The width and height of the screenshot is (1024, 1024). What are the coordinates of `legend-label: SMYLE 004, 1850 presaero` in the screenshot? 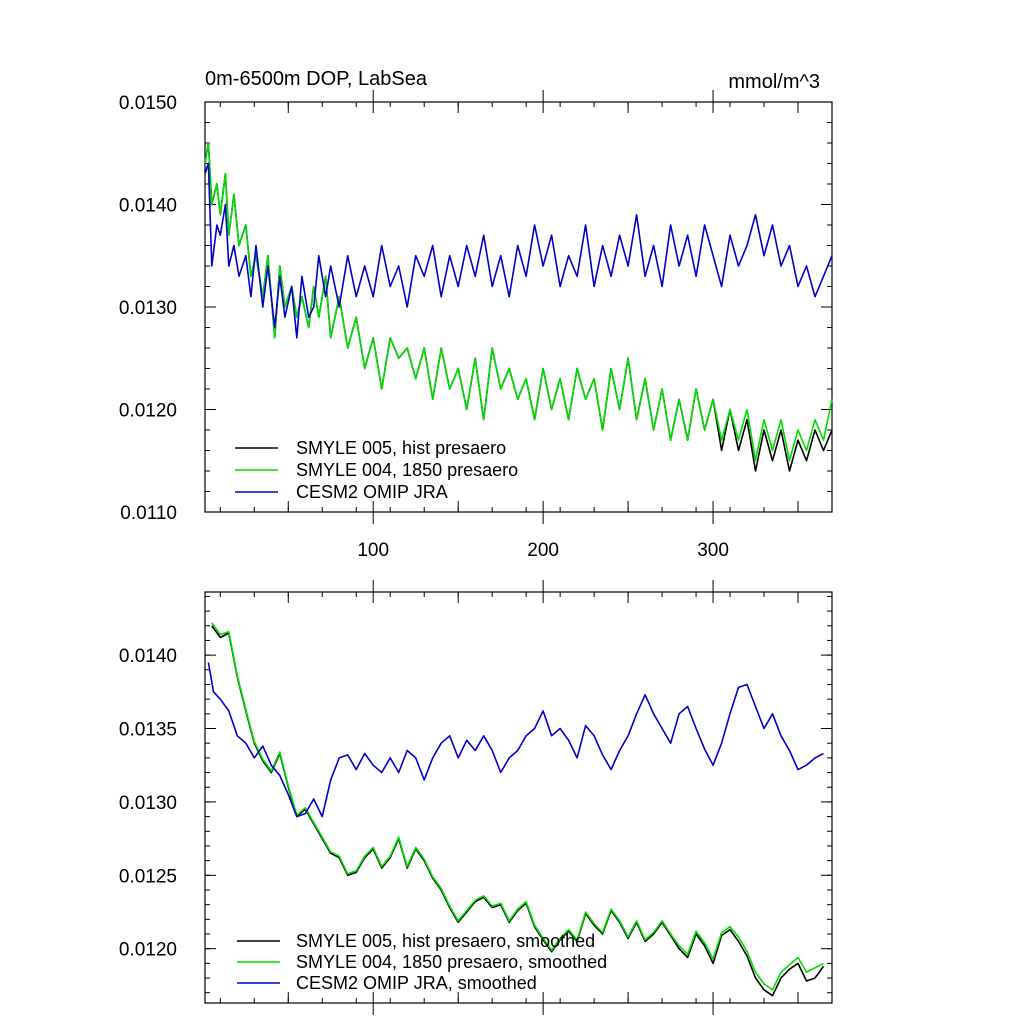 It's located at (407, 470).